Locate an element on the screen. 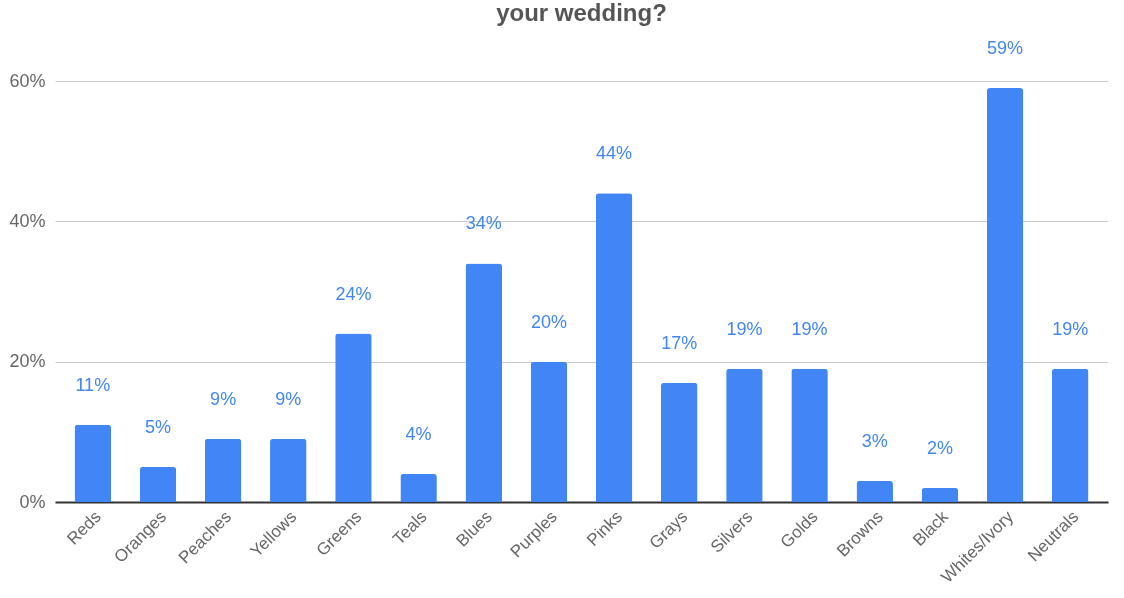  data-label: 59% is located at coordinates (1005, 48).